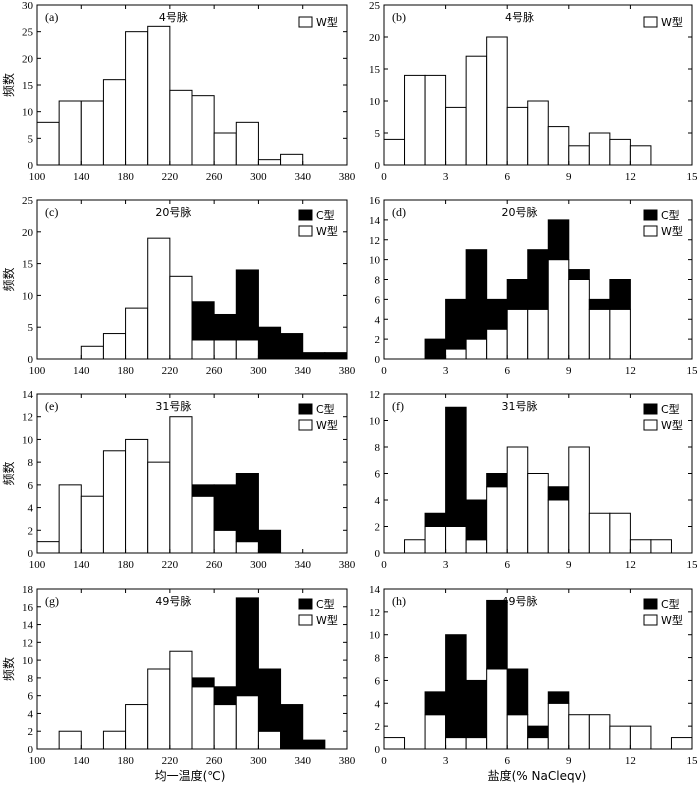 The image size is (700, 790). Describe the element at coordinates (378, 281) in the screenshot. I see `y-tick-label: 8` at that location.